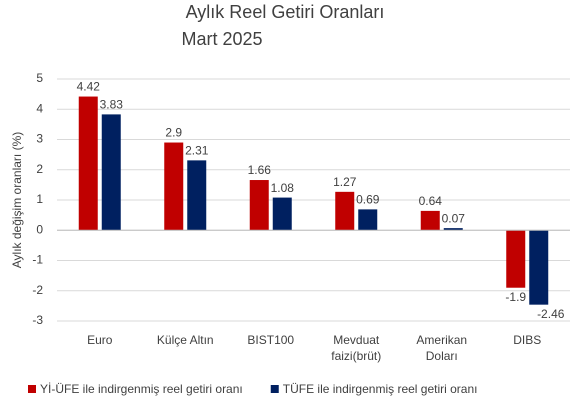  What do you see at coordinates (431, 201) in the screenshot?
I see `data-label: 0.64` at bounding box center [431, 201].